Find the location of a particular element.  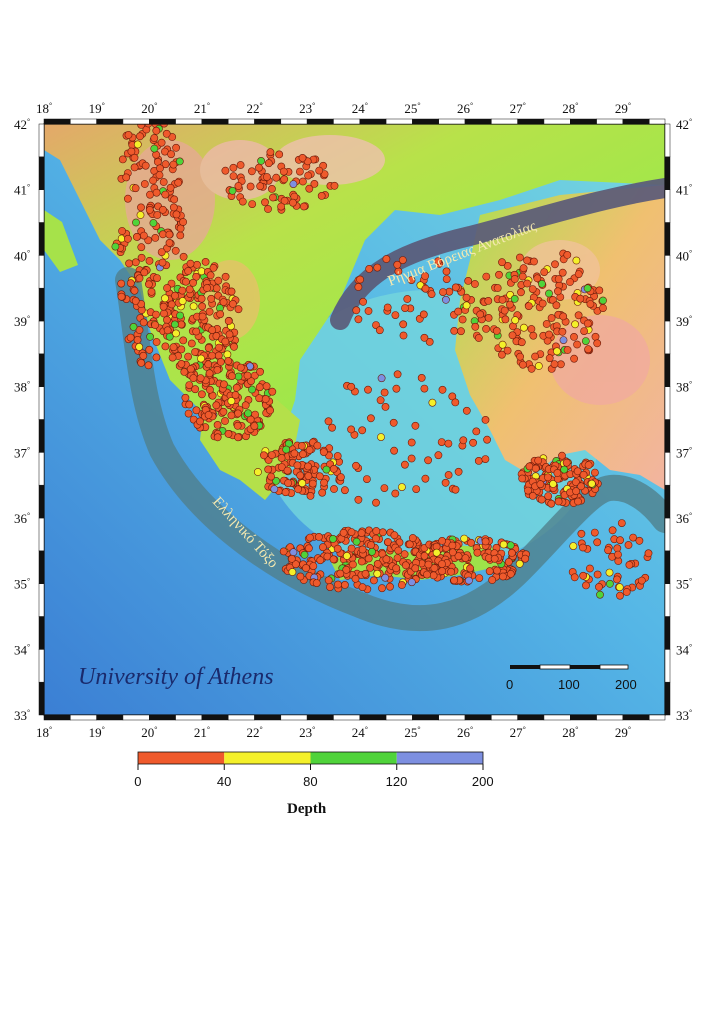

longitude-label-top: 26° is located at coordinates (465, 108).